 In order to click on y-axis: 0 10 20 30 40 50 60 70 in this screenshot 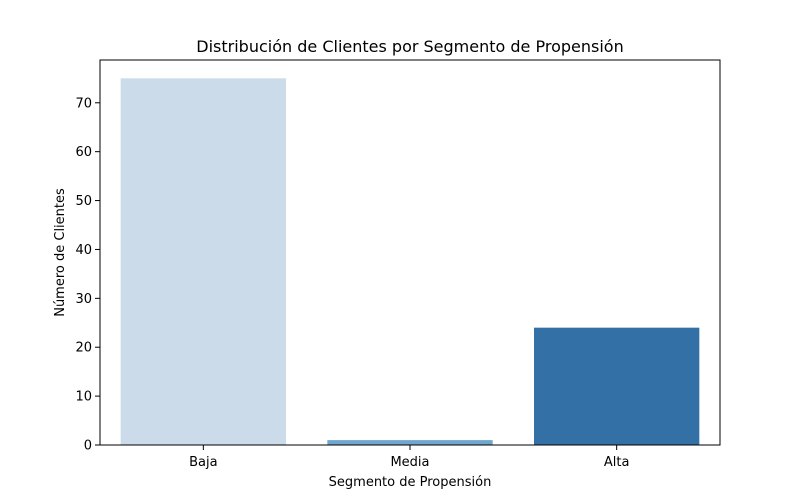, I will do `click(87, 275)`.